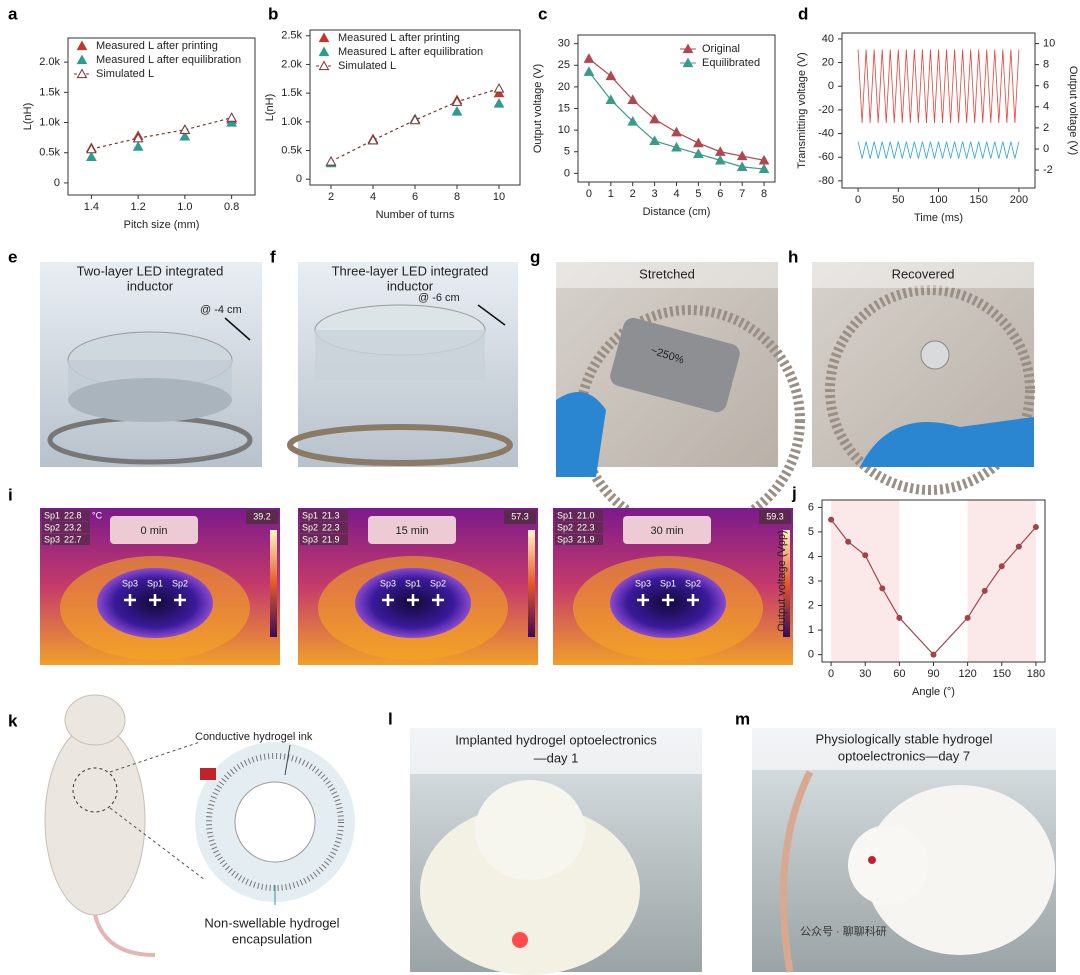 The image size is (1080, 975). What do you see at coordinates (923, 273) in the screenshot?
I see `caption: Recovered` at bounding box center [923, 273].